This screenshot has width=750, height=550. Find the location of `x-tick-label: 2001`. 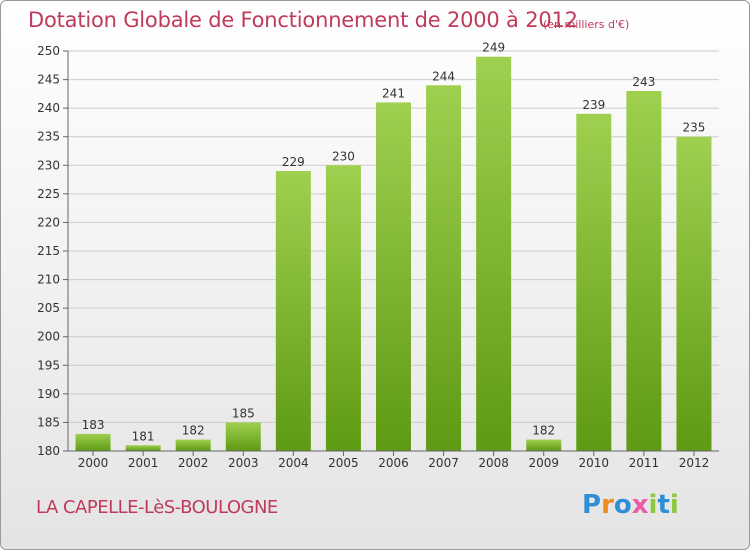

x-tick-label: 2001 is located at coordinates (143, 463).